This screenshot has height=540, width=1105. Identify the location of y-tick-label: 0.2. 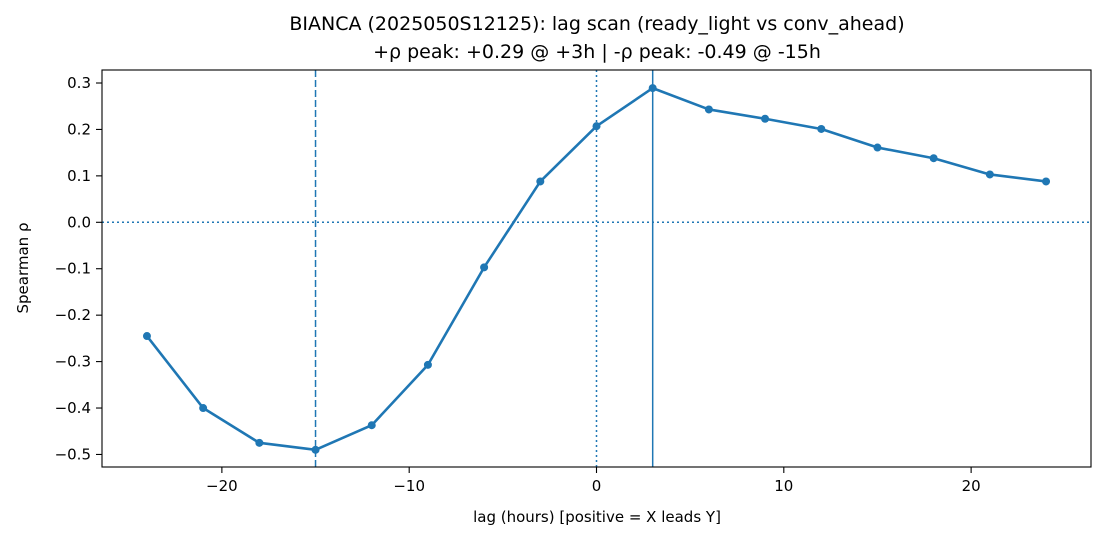
(79, 129).